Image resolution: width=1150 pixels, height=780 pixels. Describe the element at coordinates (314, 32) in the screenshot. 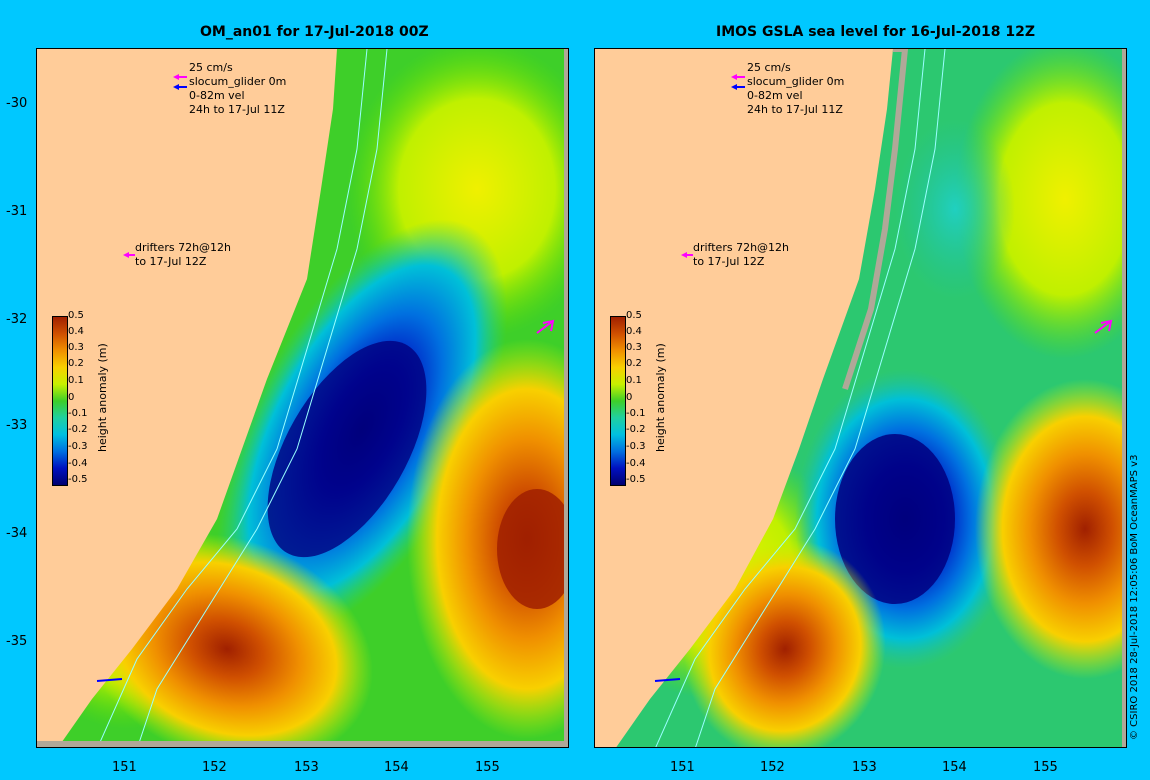

I see `panel-1-title: OM_an01 for 17-Jul-2018 00Z` at that location.